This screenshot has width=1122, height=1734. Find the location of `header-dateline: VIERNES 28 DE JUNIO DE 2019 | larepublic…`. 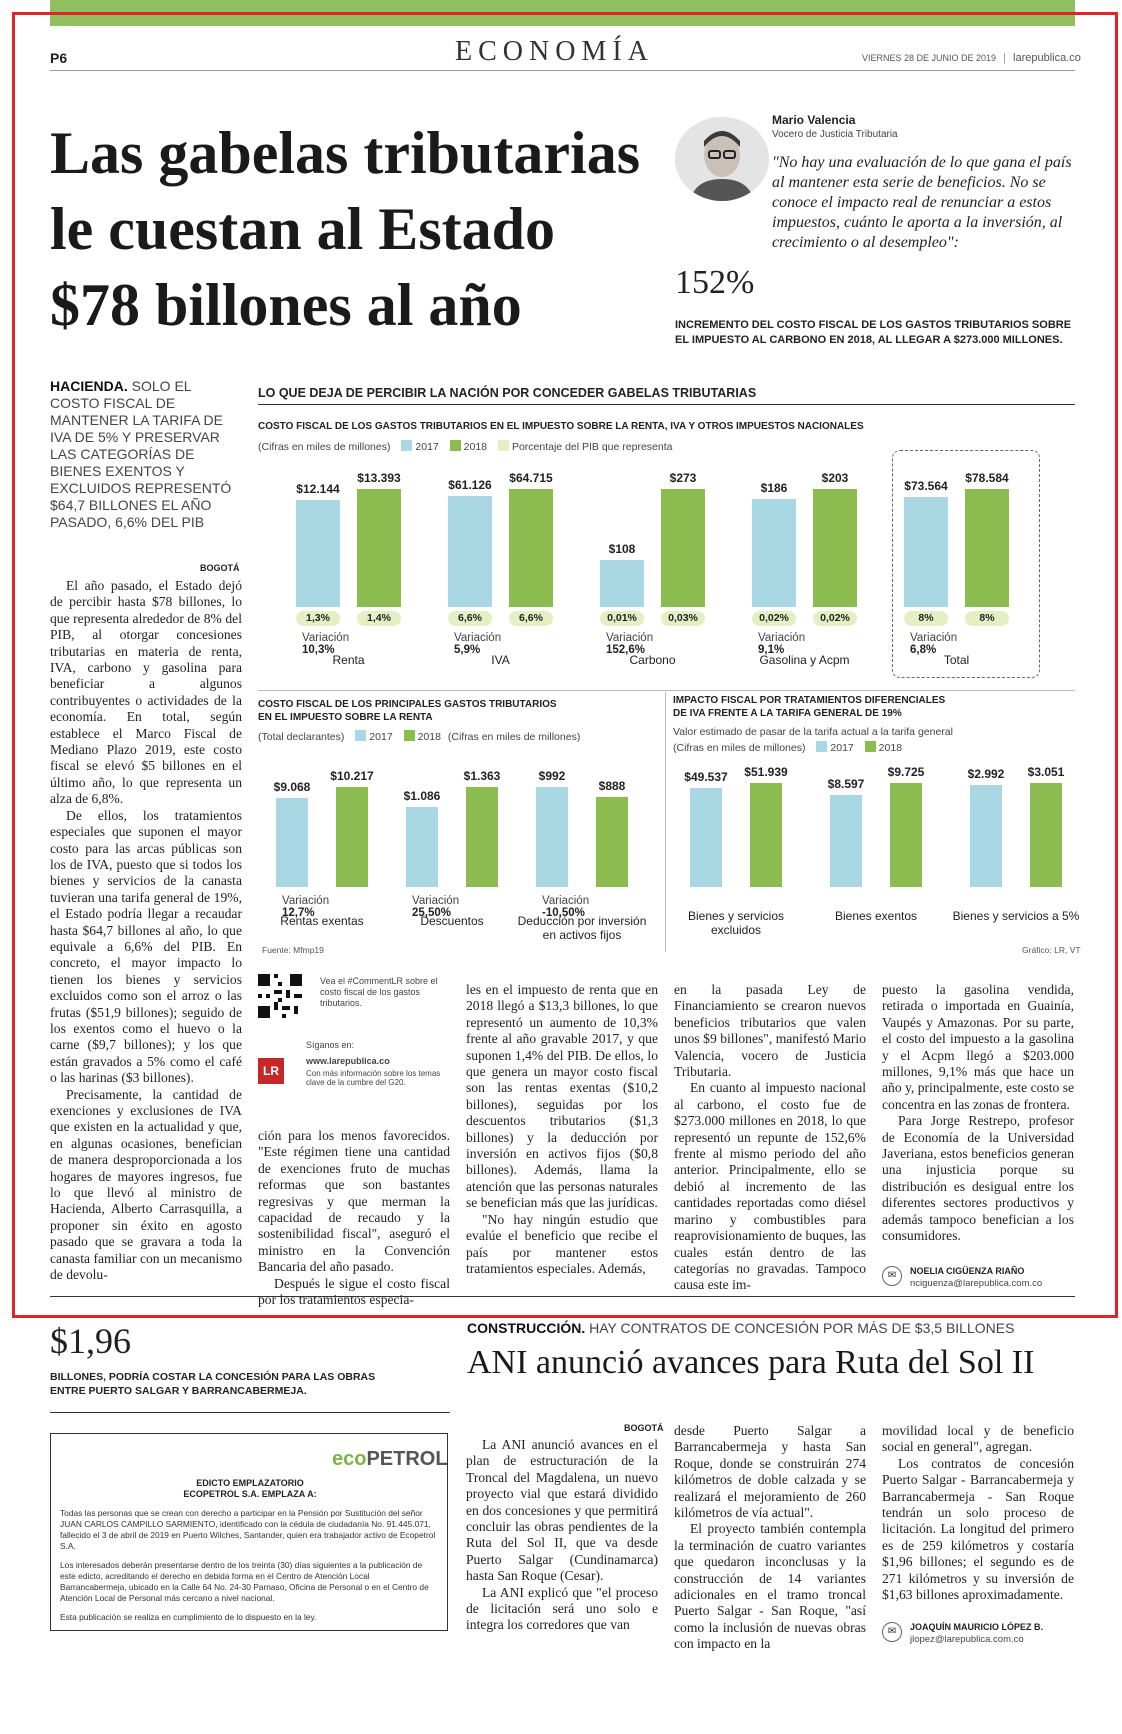

header-dateline: VIERNES 28 DE JUNIO DE 2019 | larepublic… is located at coordinates (971, 58).